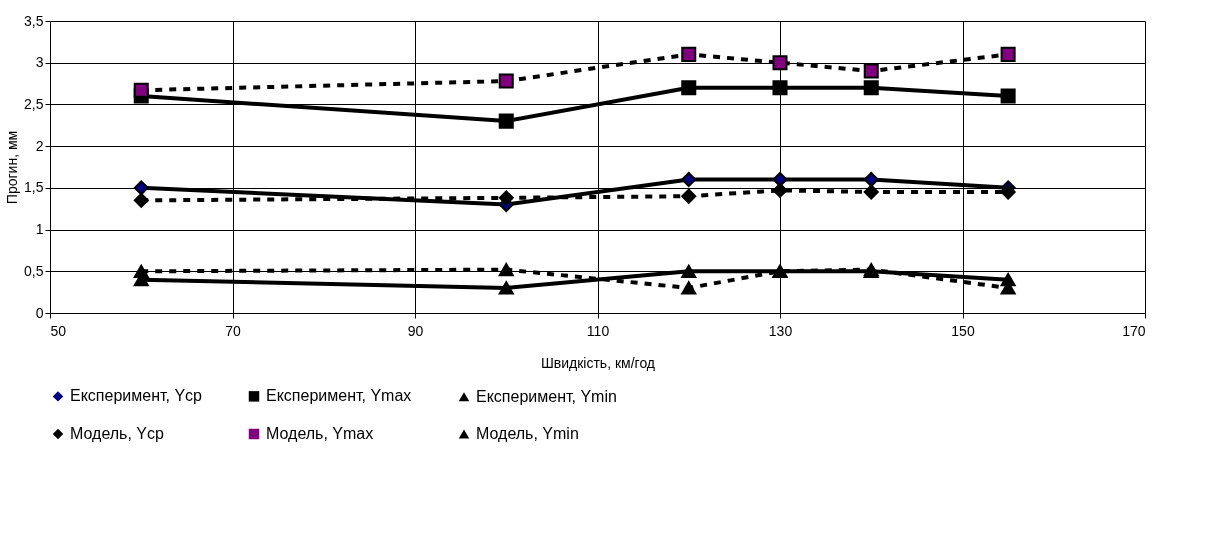 Image resolution: width=1208 pixels, height=541 pixels. Describe the element at coordinates (34, 187) in the screenshot. I see `y-tick-label: 1,5` at that location.